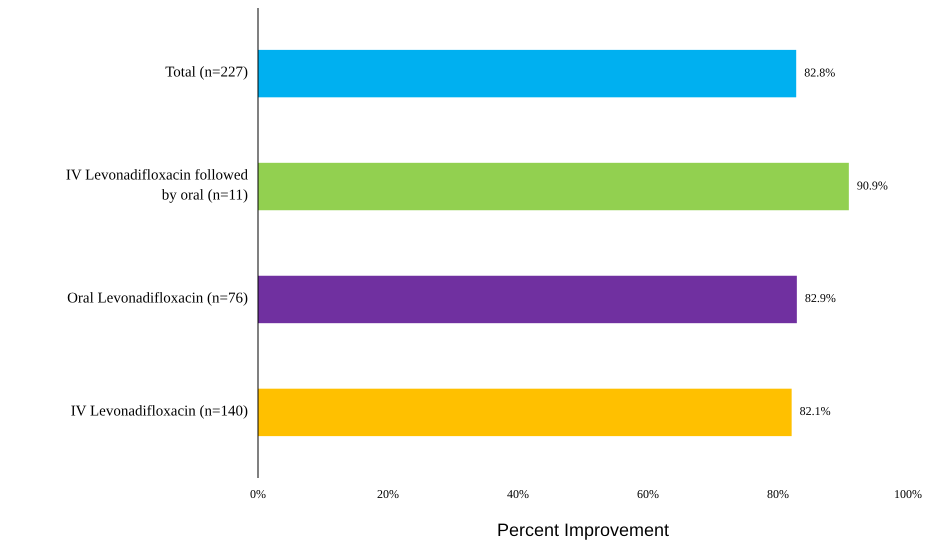 This screenshot has height=555, width=942. What do you see at coordinates (518, 494) in the screenshot?
I see `x-tick-label: 40%` at bounding box center [518, 494].